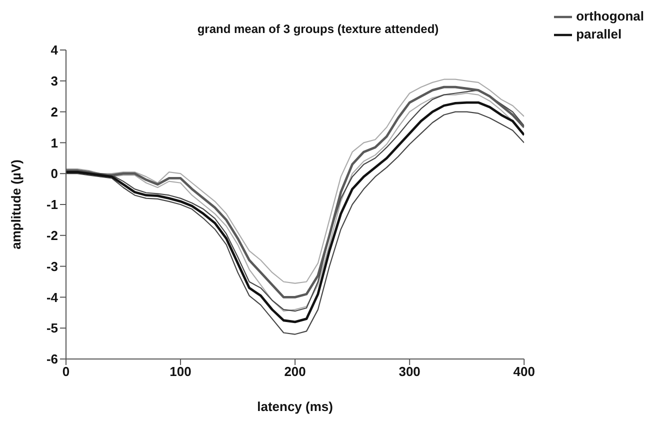 This screenshot has width=662, height=427. What do you see at coordinates (610, 16) in the screenshot?
I see `legend-label: orthogonal` at bounding box center [610, 16].